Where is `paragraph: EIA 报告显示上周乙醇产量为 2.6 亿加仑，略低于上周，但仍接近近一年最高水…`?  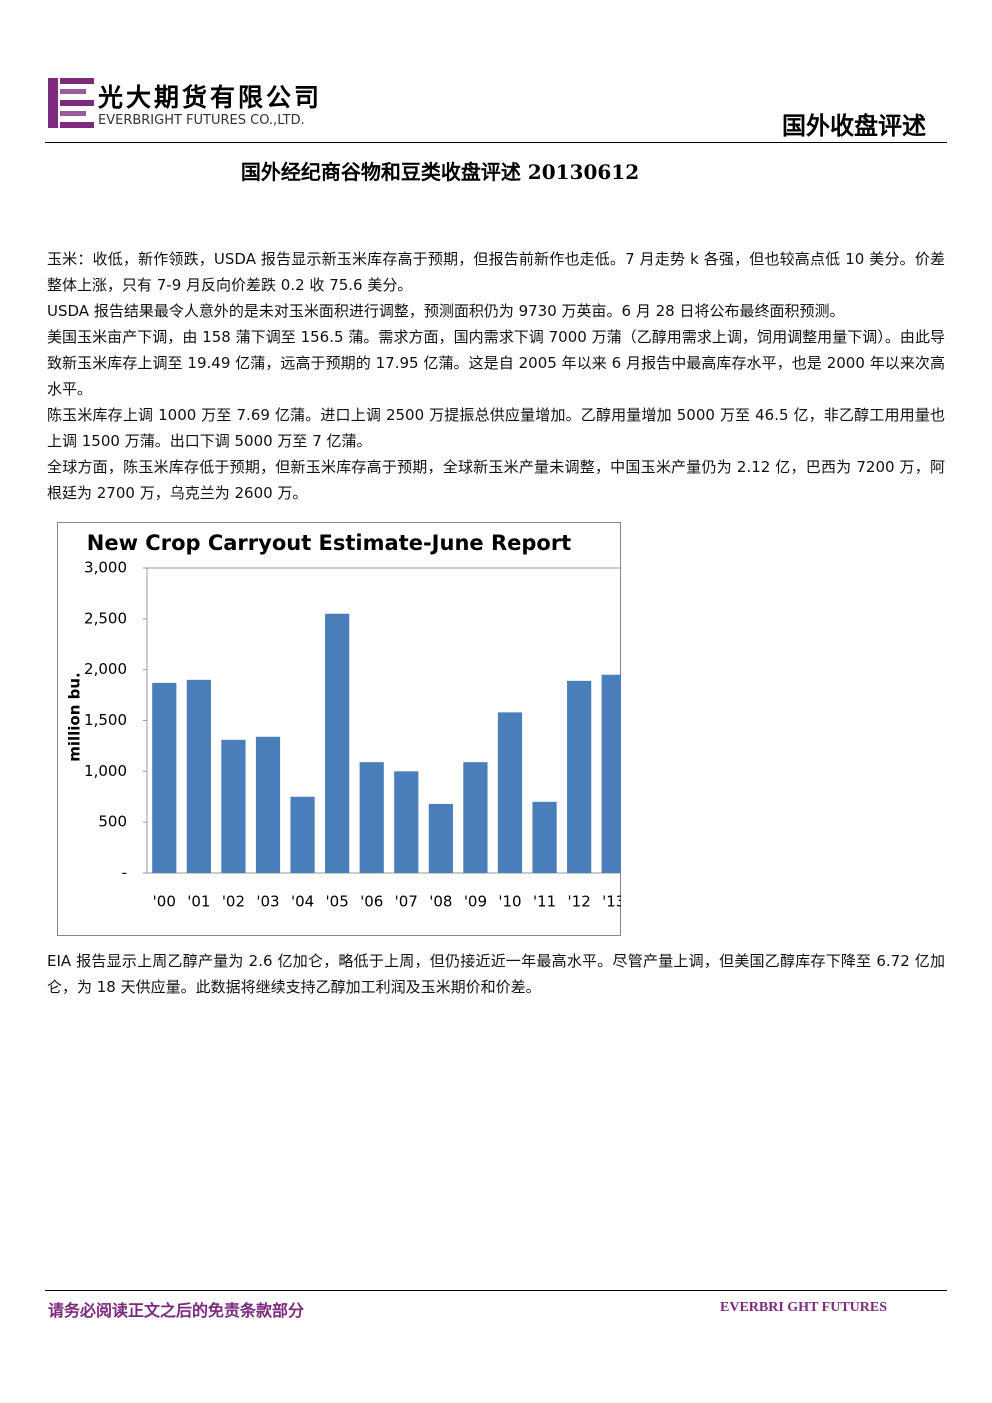
paragraph: EIA 报告显示上周乙醇产量为 2.6 亿加仑，略低于上周，但仍接近近一年最高水… is located at coordinates (496, 974).